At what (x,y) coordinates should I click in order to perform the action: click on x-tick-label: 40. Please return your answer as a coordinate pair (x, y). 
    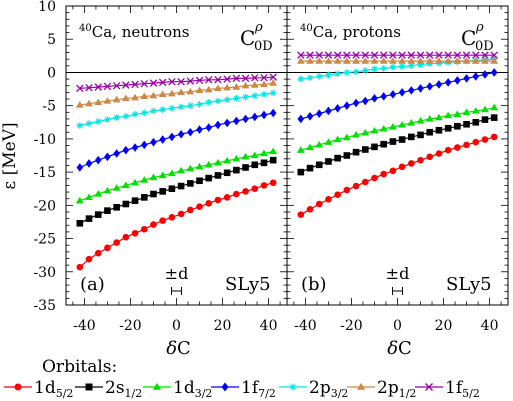
    Looking at the image, I should click on (490, 326).